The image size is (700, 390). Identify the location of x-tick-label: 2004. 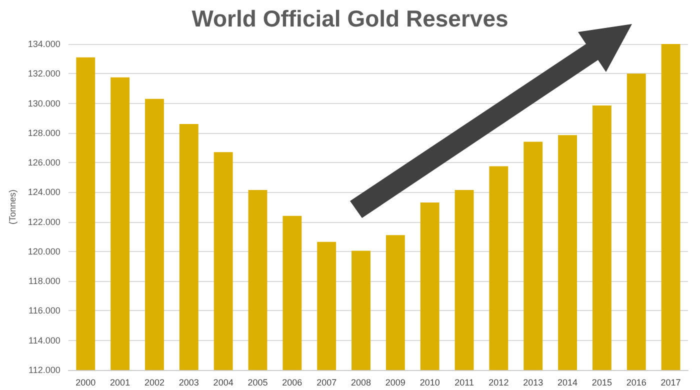
(223, 383).